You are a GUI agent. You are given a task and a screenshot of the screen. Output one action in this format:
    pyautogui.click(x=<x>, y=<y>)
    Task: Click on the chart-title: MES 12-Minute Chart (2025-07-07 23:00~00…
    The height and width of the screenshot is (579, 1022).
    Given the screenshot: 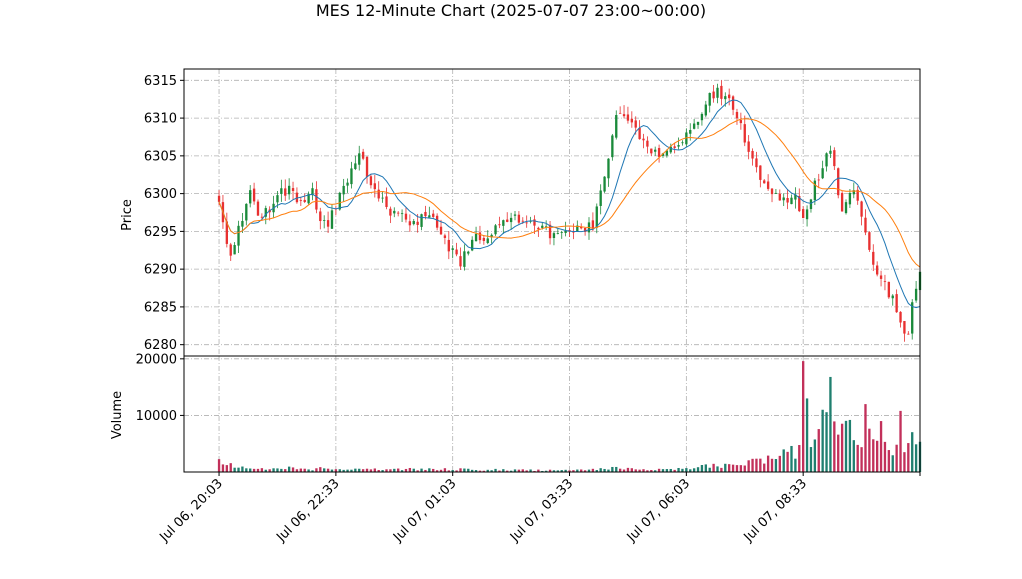 What is the action you would take?
    pyautogui.click(x=511, y=10)
    